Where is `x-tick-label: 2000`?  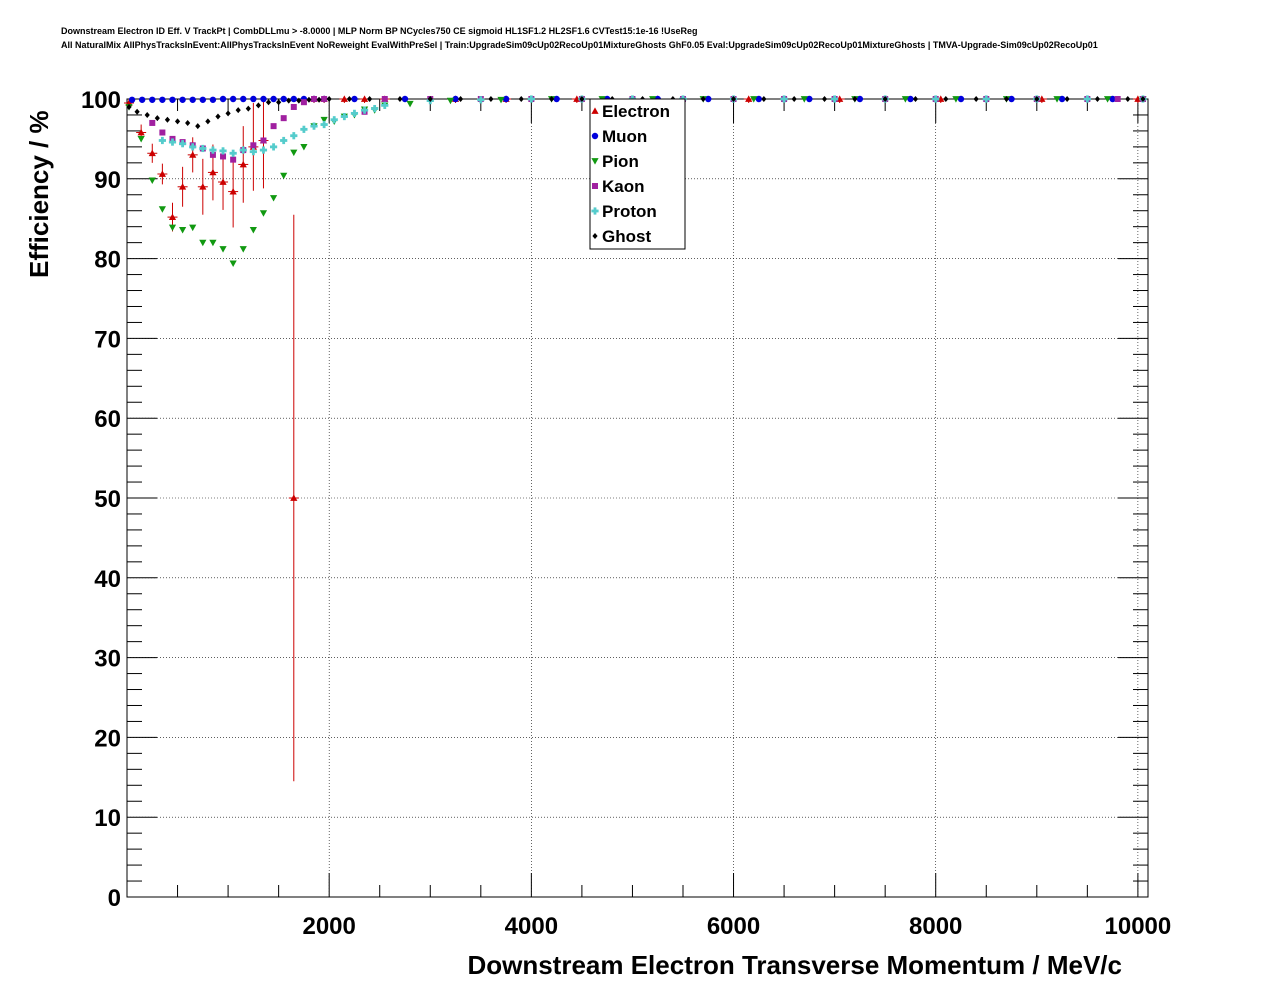
x-tick-label: 2000 is located at coordinates (328, 926).